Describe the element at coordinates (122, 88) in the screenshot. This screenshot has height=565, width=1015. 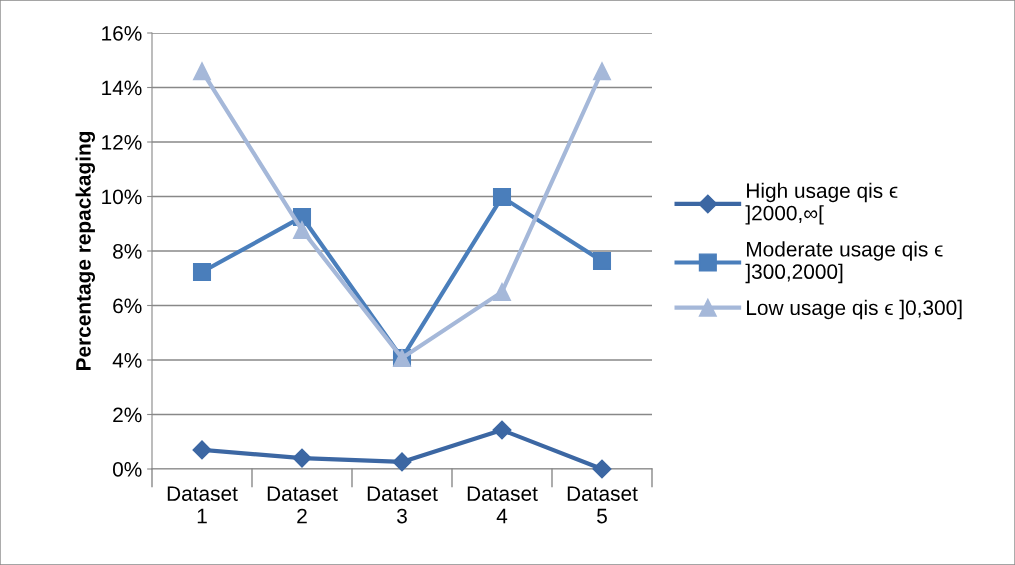
I see `y-tick-label: 14%` at that location.